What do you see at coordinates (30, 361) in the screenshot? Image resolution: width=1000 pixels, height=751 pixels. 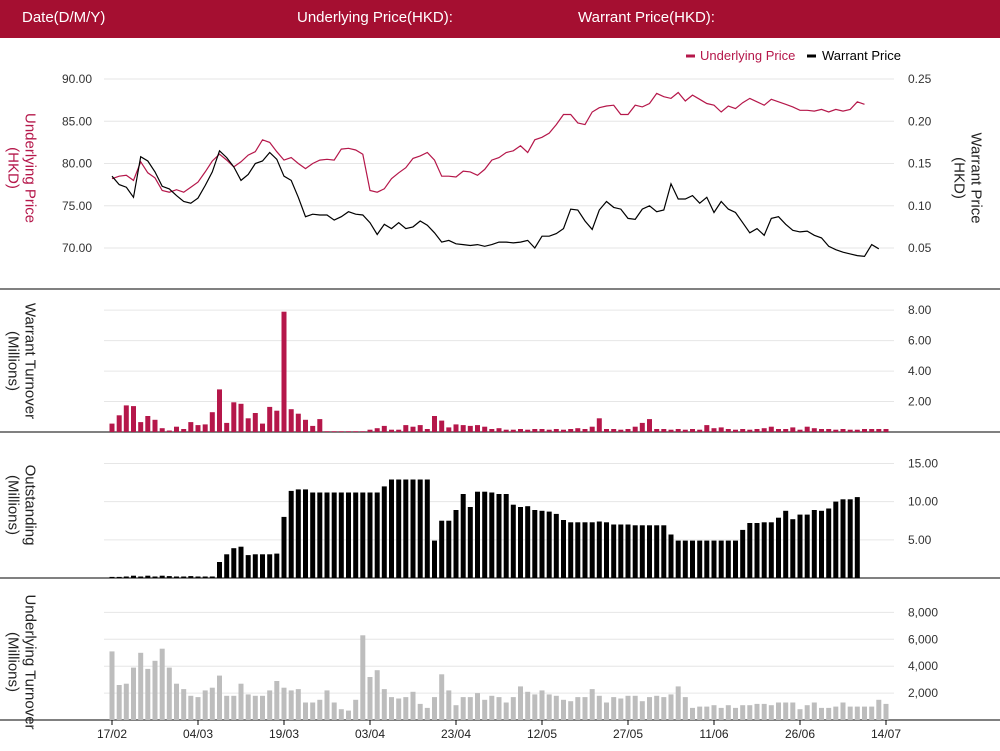 I see `warrant-turnover-axis-title-line: Warrant Turnover` at bounding box center [30, 361].